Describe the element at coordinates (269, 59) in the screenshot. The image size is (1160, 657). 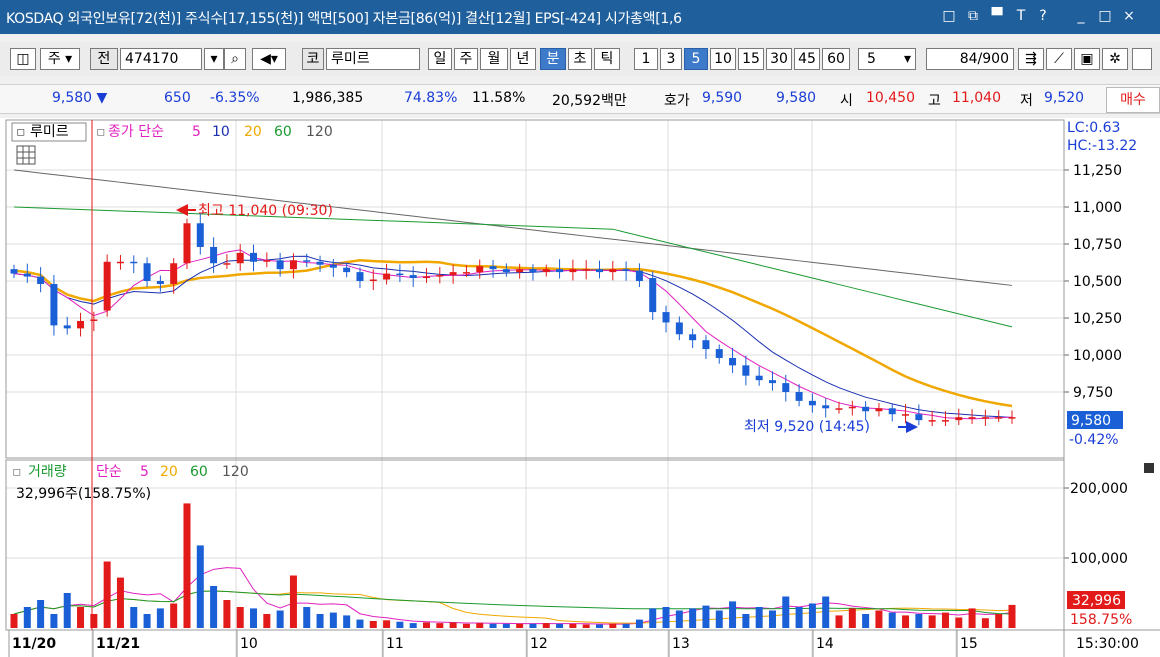
I see `speaker-icon: ◀▾` at that location.